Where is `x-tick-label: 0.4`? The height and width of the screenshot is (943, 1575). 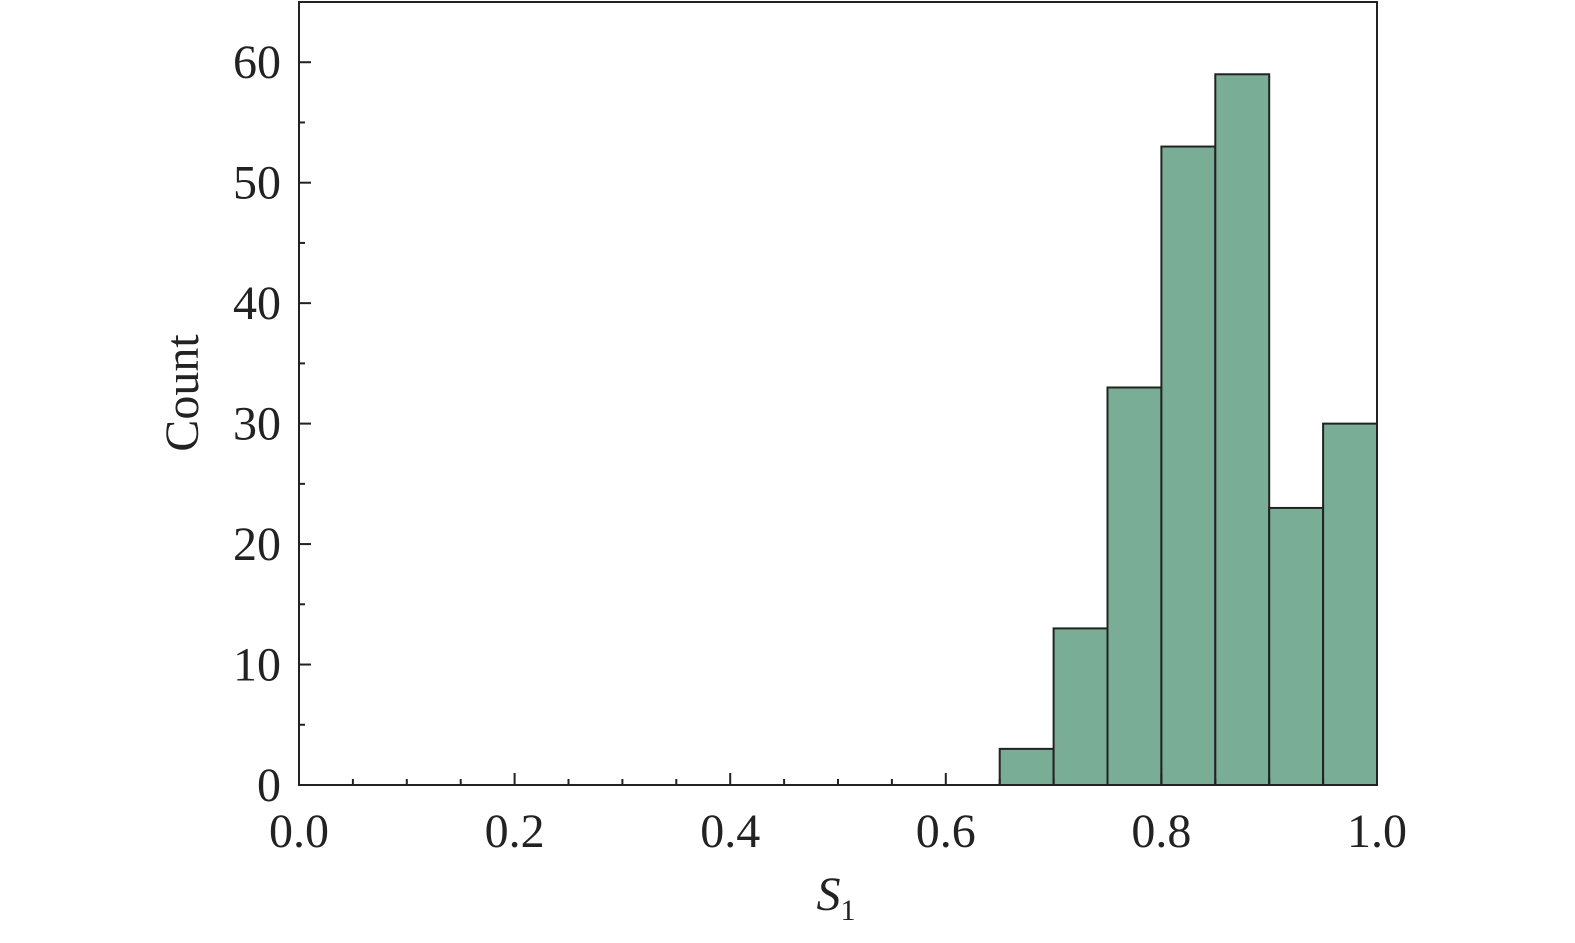 x-tick-label: 0.4 is located at coordinates (730, 831).